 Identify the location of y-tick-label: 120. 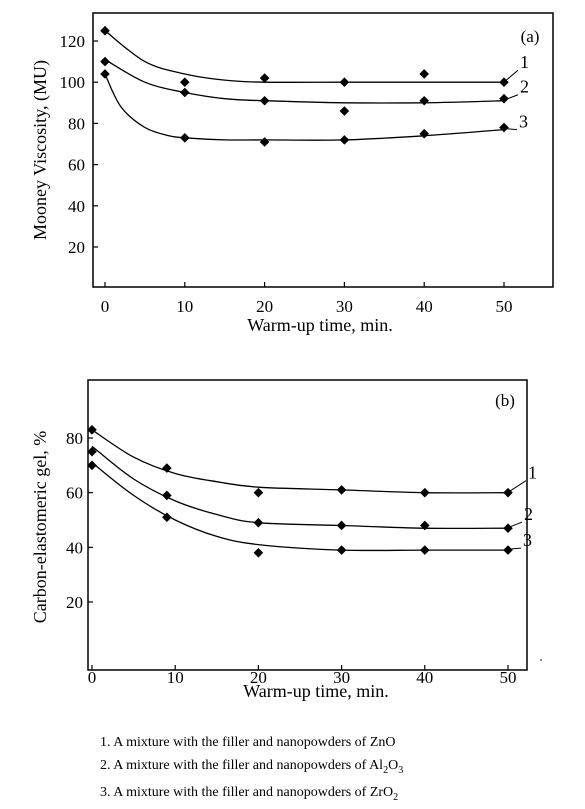
(73, 41).